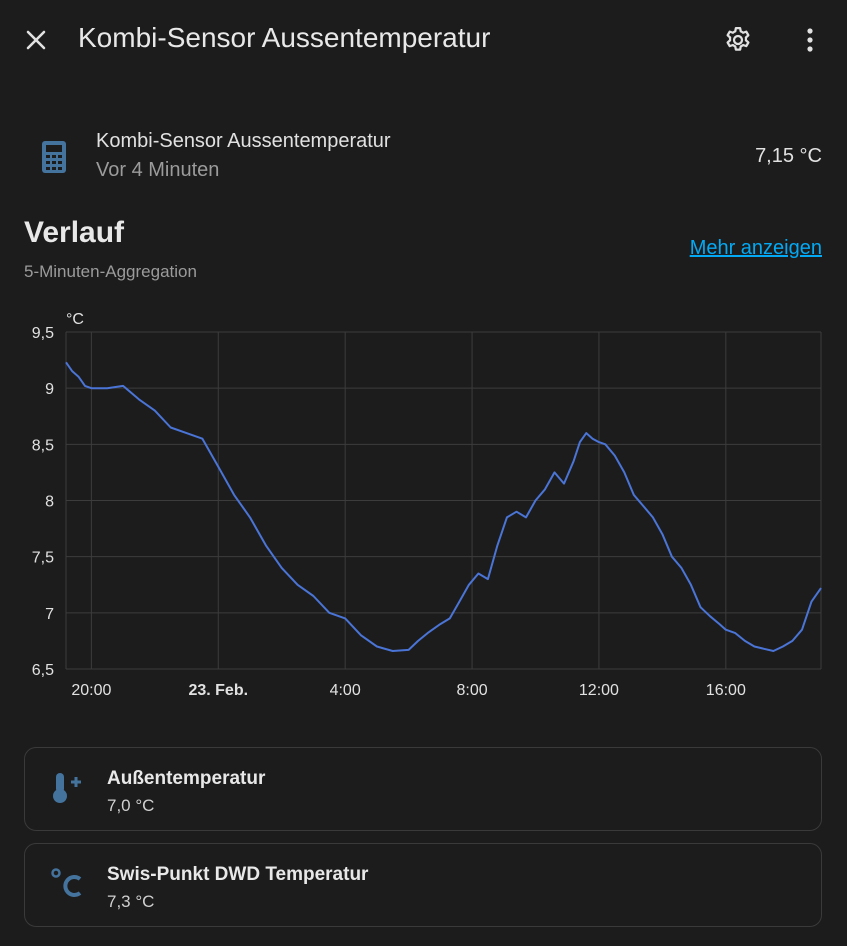 The width and height of the screenshot is (847, 946). What do you see at coordinates (423, 885) in the screenshot?
I see `related-entity-card: Swis-Punkt DWD Temperatur 7,3 °C` at bounding box center [423, 885].